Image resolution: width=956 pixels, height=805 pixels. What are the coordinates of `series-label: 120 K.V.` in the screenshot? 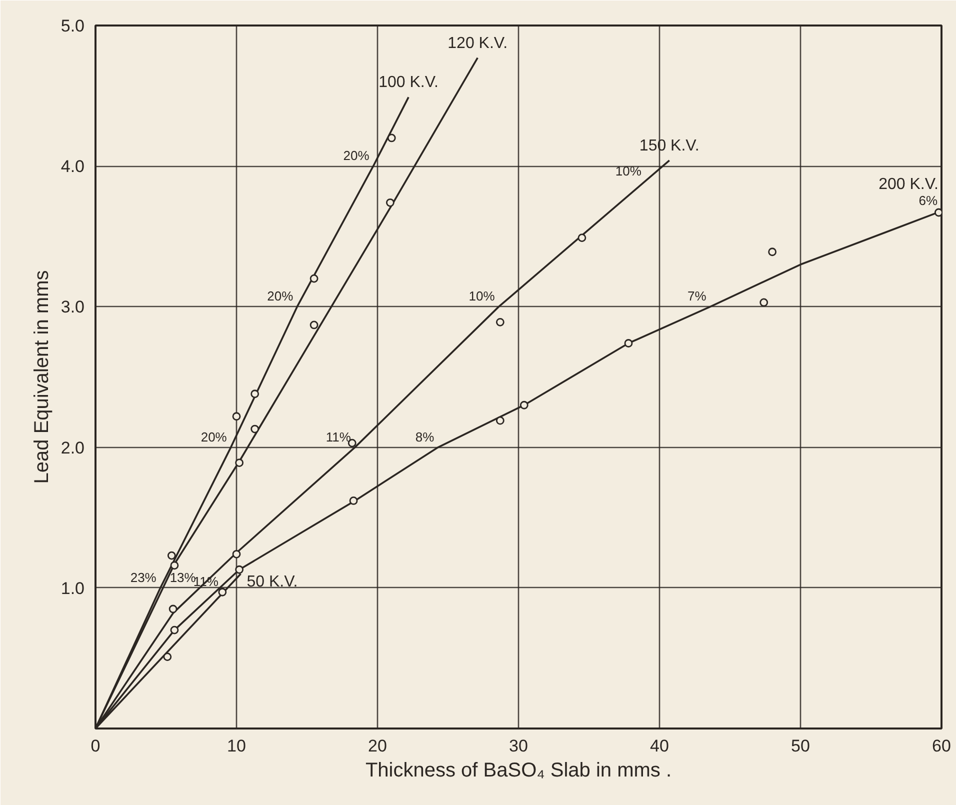 It's located at (478, 43).